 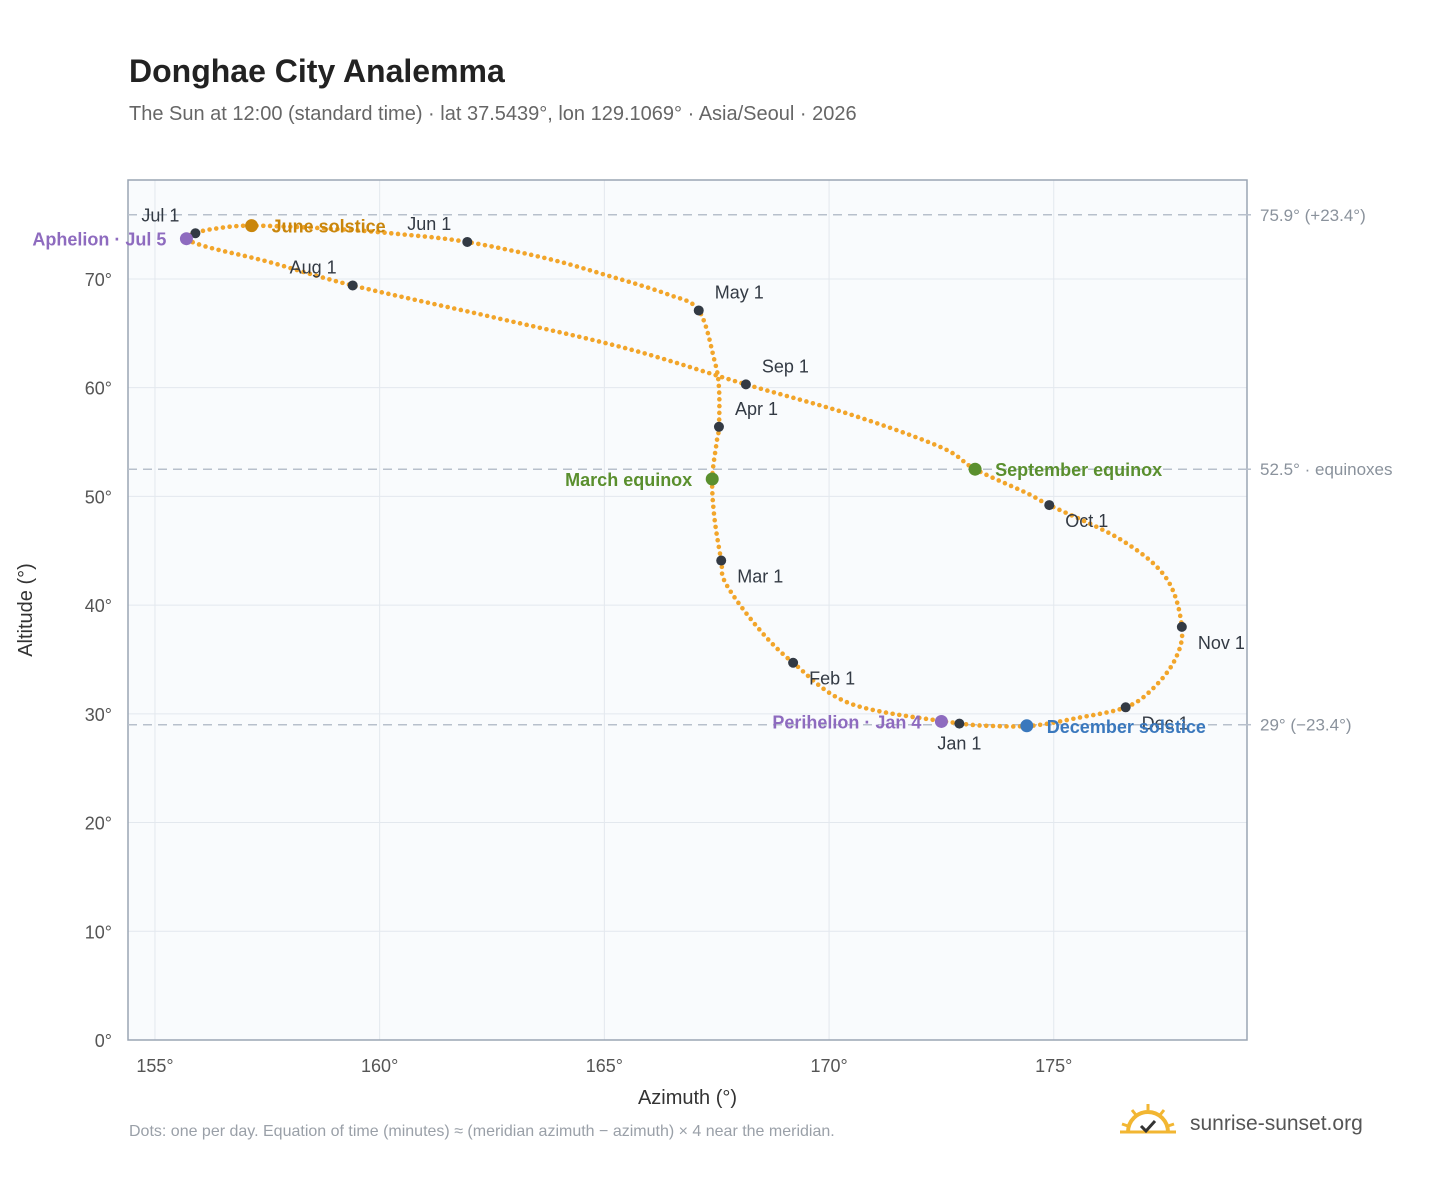 I want to click on month-label: Sep 1, so click(x=785, y=366).